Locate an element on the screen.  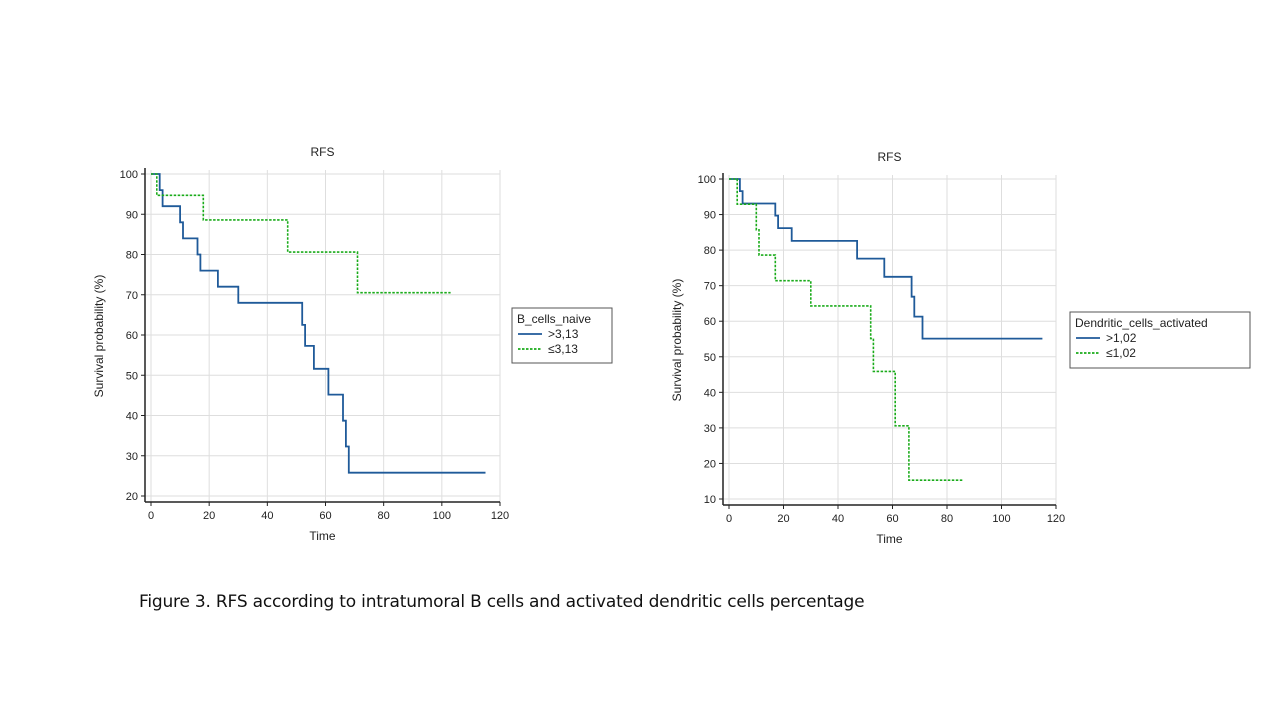
legend: Dendritic_cells_activated>1,02≤1,02 is located at coordinates (1160, 340).